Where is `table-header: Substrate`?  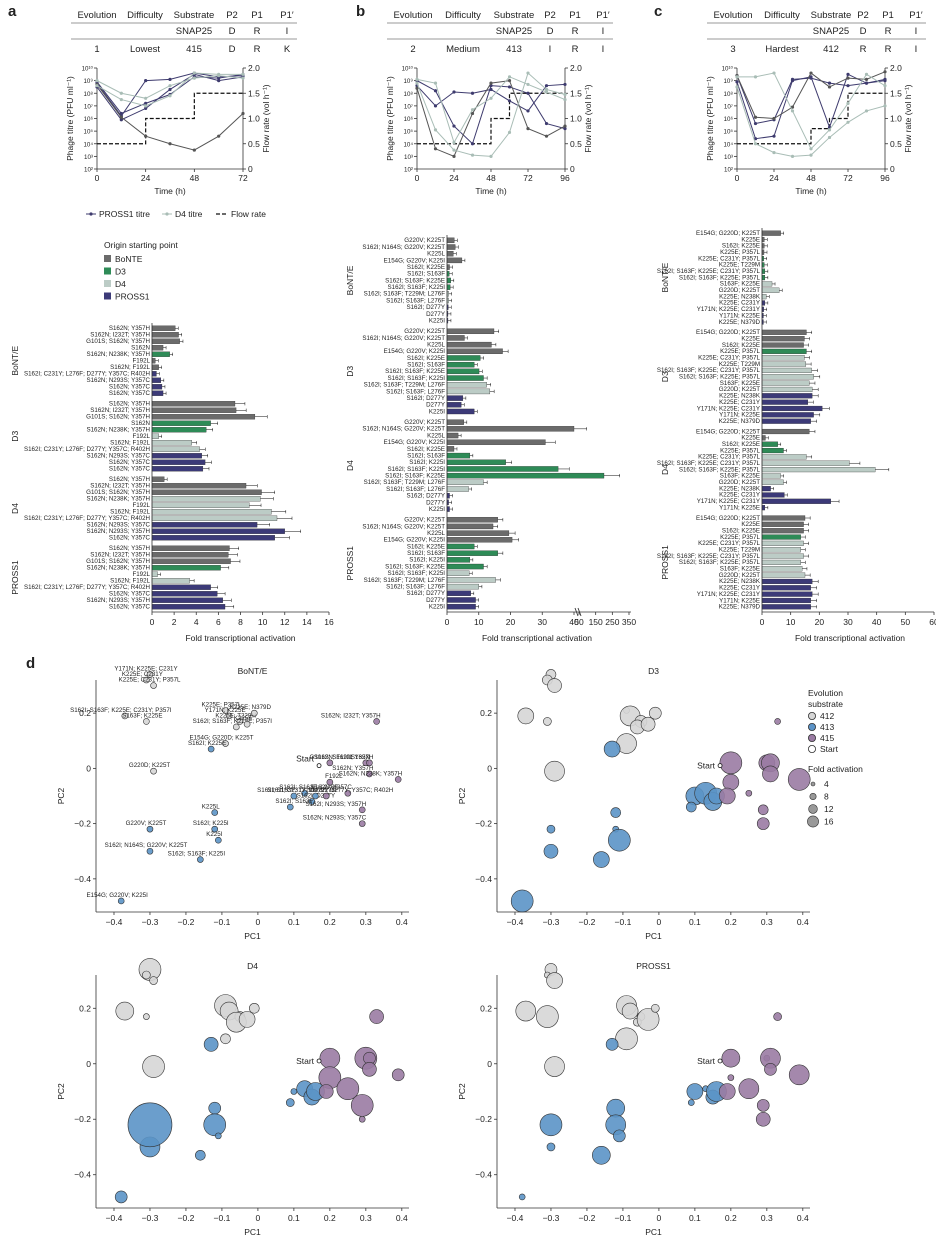 table-header: Substrate is located at coordinates (831, 15).